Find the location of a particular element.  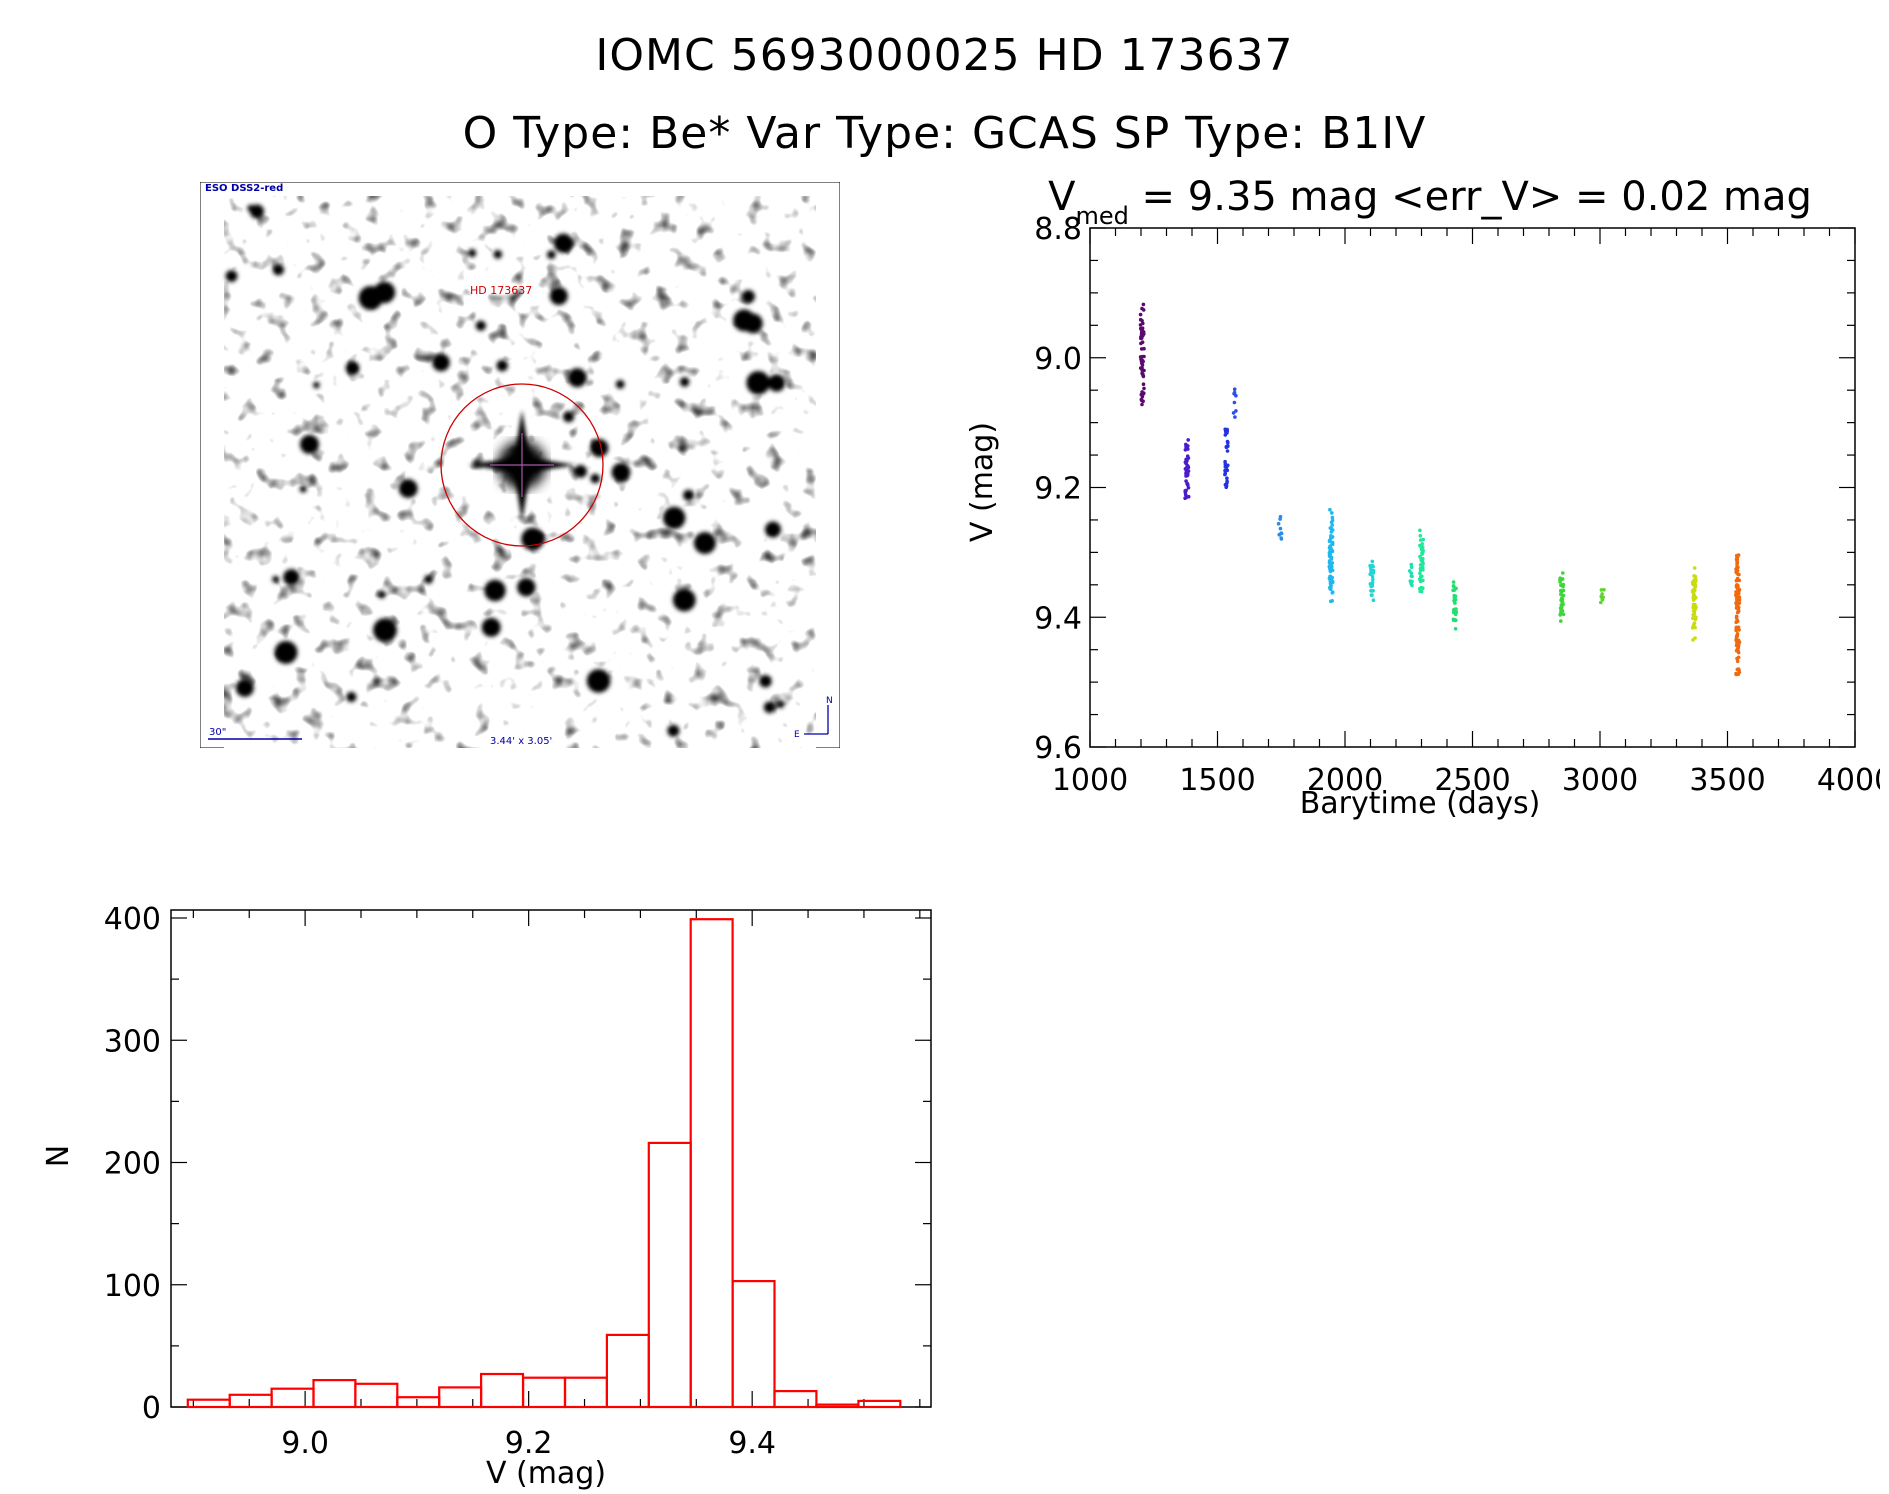

histogram-ytick-label: 400 is located at coordinates (132, 919).